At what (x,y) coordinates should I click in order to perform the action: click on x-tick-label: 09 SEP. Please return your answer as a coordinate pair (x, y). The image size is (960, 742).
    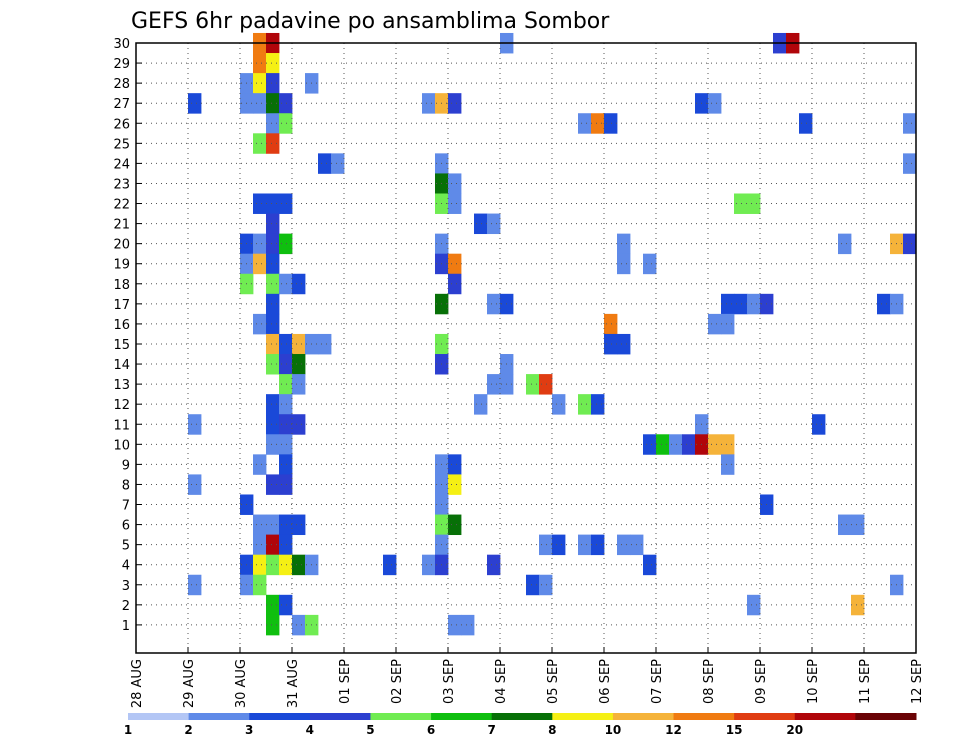
    Looking at the image, I should click on (761, 681).